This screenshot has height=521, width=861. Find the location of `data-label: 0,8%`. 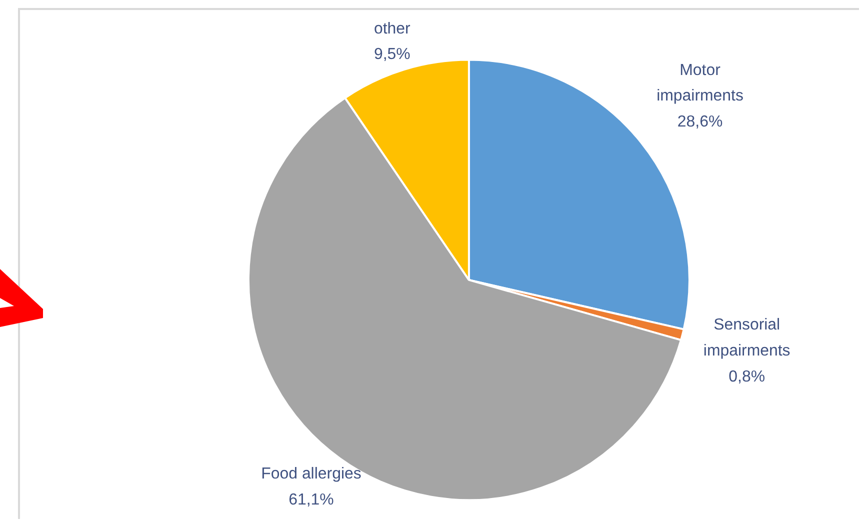

data-label: 0,8% is located at coordinates (747, 377).